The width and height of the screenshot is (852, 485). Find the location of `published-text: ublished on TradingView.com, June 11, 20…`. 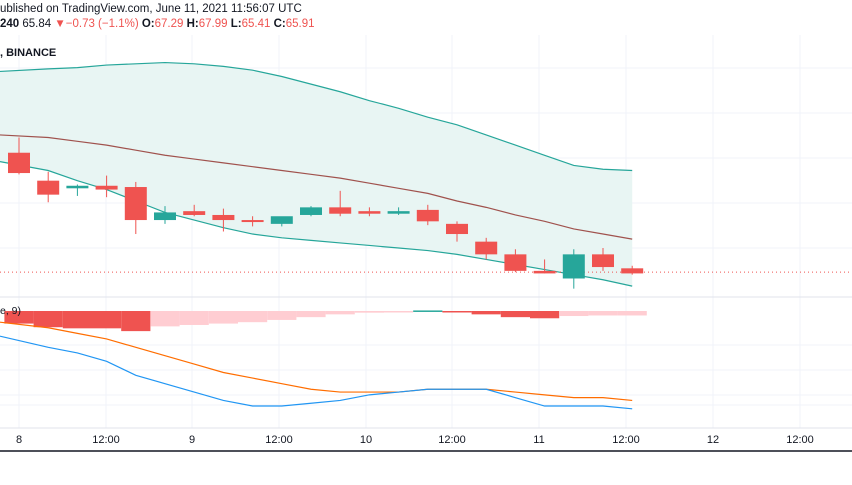

published-text: ublished on TradingView.com, June 11, 20… is located at coordinates (151, 9).